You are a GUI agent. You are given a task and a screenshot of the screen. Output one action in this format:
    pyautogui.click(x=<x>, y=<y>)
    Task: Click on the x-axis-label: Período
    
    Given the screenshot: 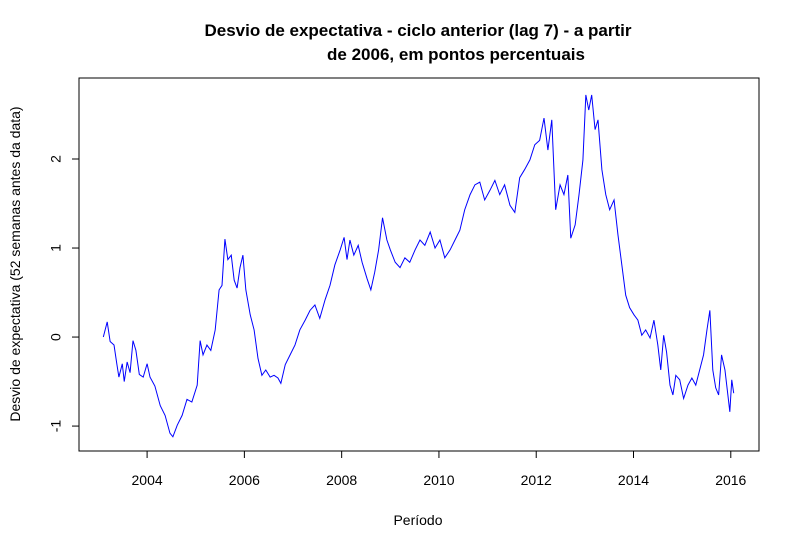 What is the action you would take?
    pyautogui.click(x=417, y=520)
    